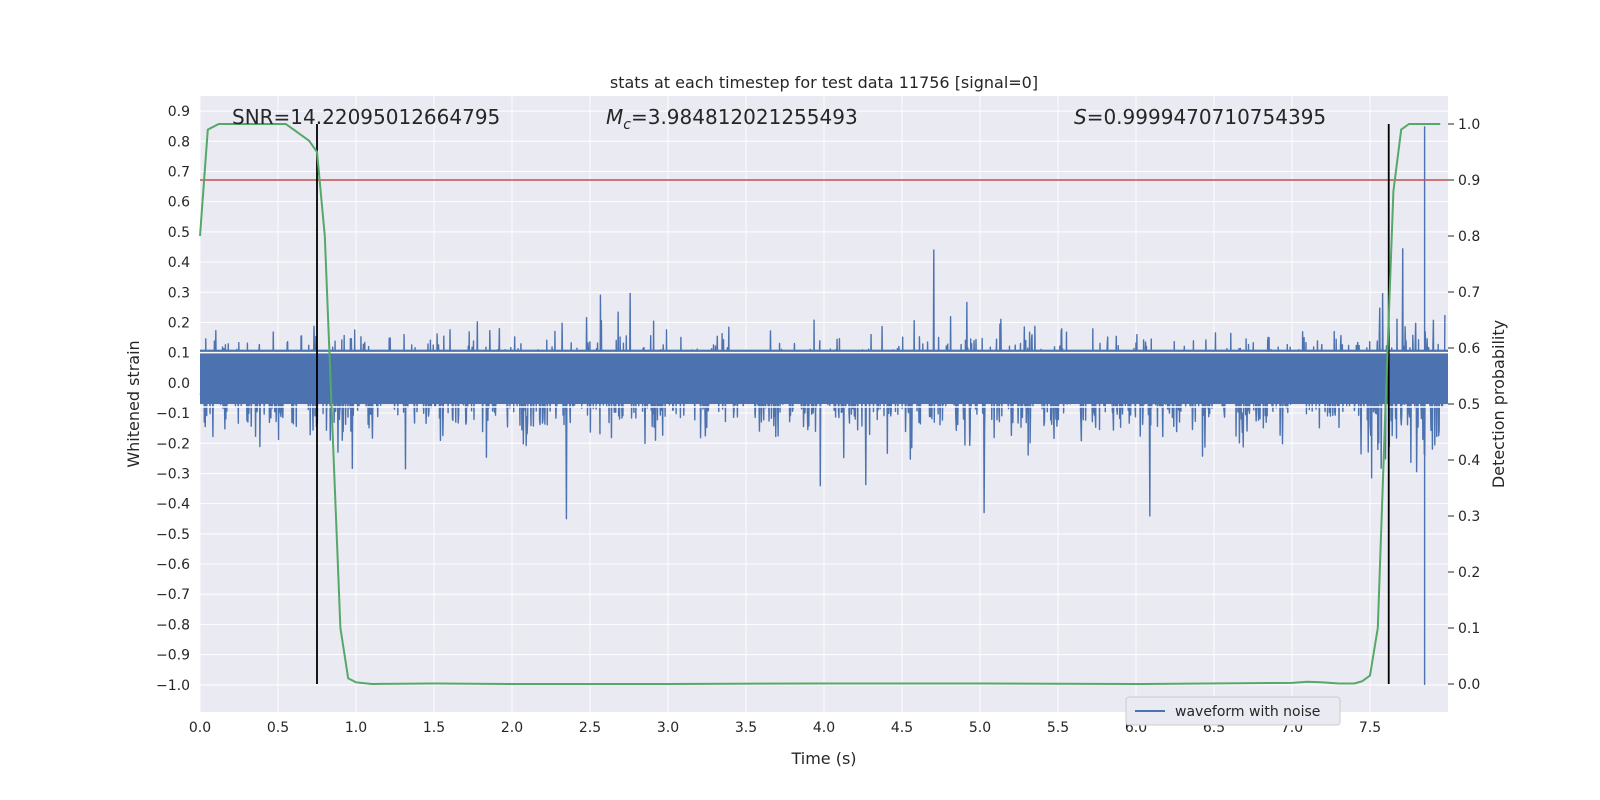 The width and height of the screenshot is (1600, 800). What do you see at coordinates (1469, 237) in the screenshot?
I see `y2-tick-label: 0.8` at bounding box center [1469, 237].